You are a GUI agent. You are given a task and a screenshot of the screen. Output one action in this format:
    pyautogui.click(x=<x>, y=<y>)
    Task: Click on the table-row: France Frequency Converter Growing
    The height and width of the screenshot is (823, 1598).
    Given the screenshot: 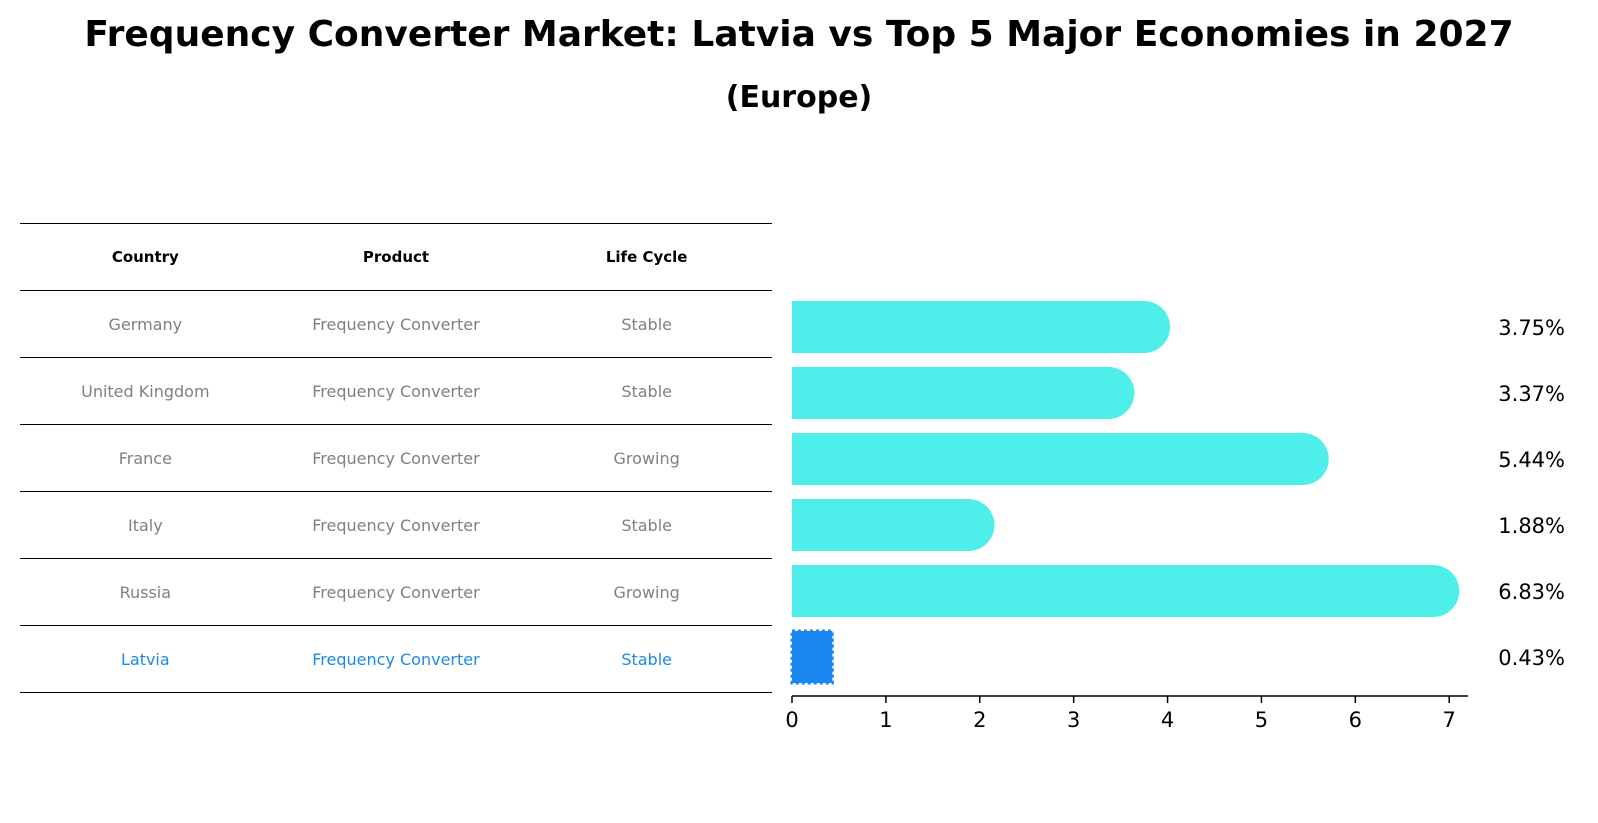 What is the action you would take?
    pyautogui.click(x=396, y=458)
    